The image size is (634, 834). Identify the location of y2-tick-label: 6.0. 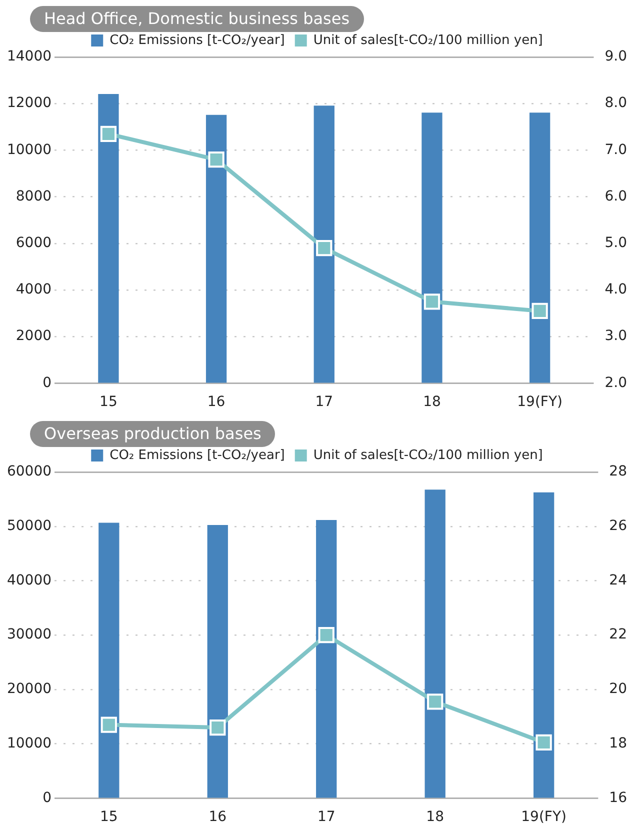
(615, 196).